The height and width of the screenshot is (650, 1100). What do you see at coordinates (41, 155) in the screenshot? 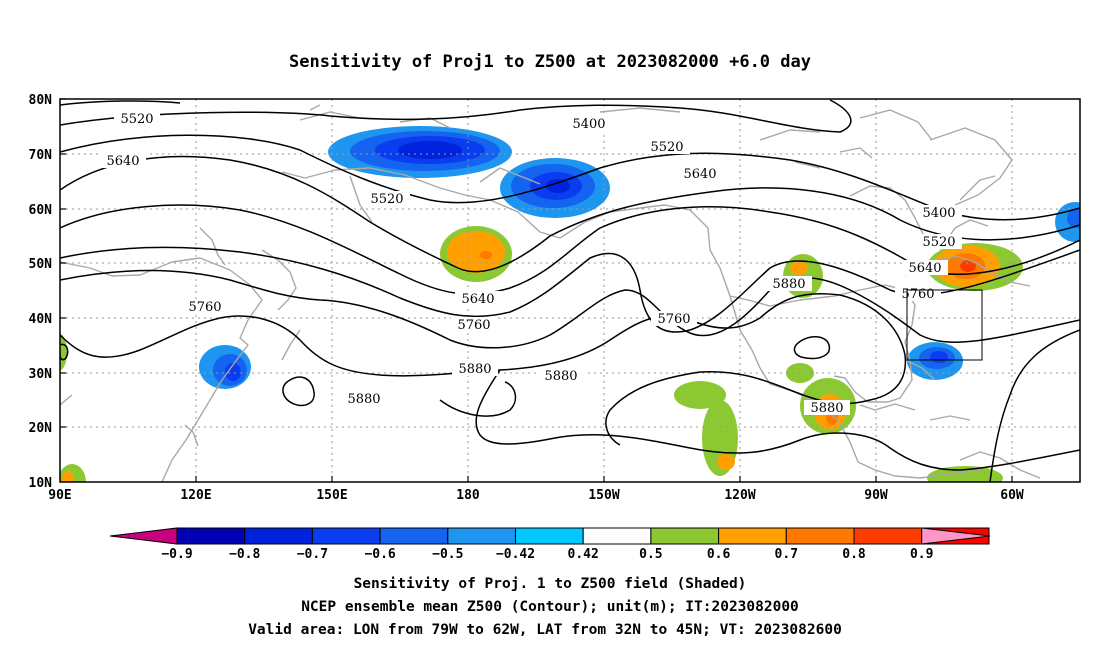
I see `lat-tick-label: 70N` at bounding box center [41, 155].